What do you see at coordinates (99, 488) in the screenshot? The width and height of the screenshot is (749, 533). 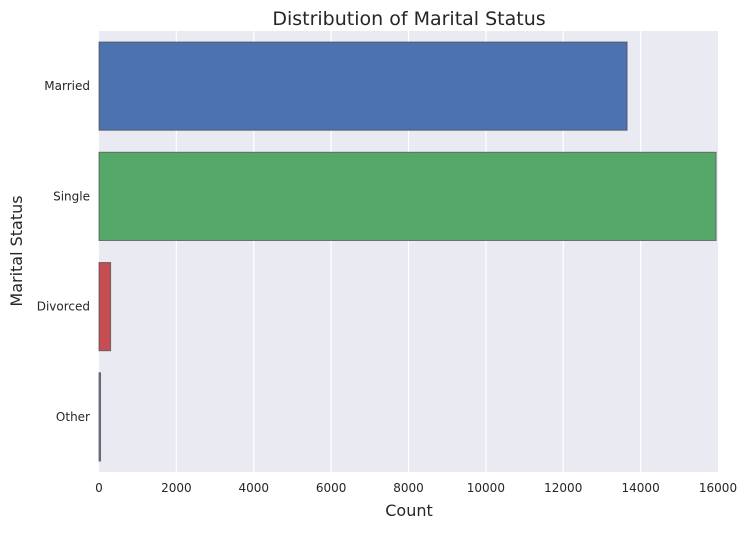 I see `x-tick-label: 0` at bounding box center [99, 488].